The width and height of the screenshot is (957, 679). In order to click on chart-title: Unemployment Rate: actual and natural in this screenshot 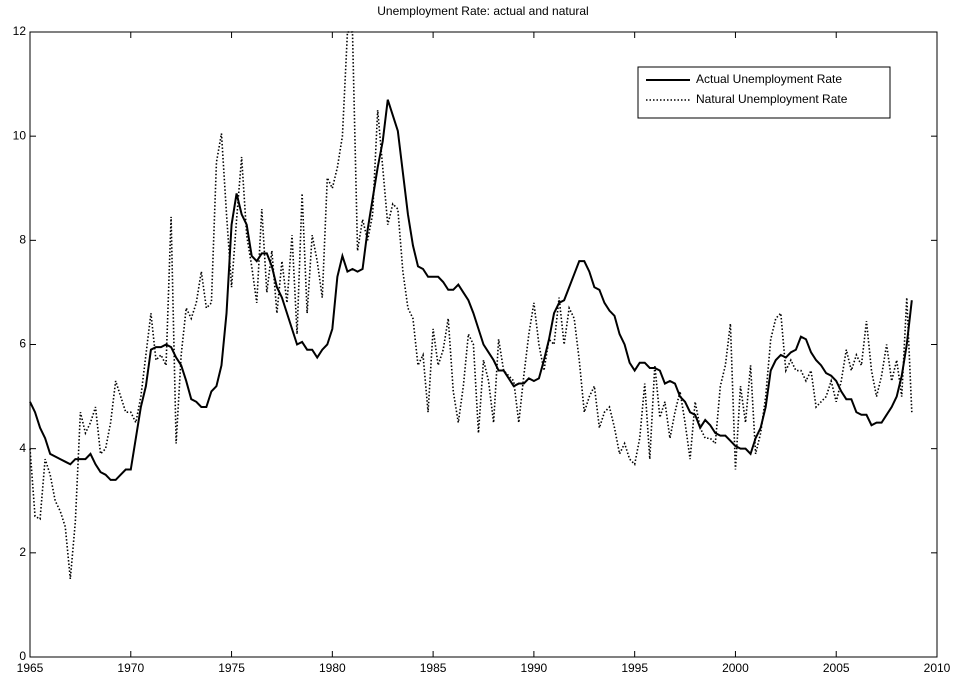, I will do `click(482, 11)`.